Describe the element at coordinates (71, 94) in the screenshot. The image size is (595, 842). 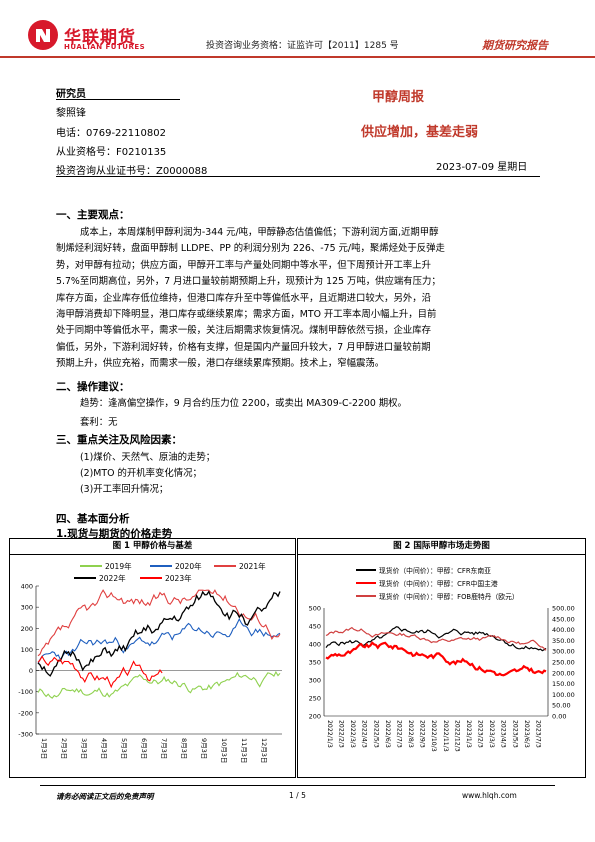
I see `analyst-label: 研究员` at that location.